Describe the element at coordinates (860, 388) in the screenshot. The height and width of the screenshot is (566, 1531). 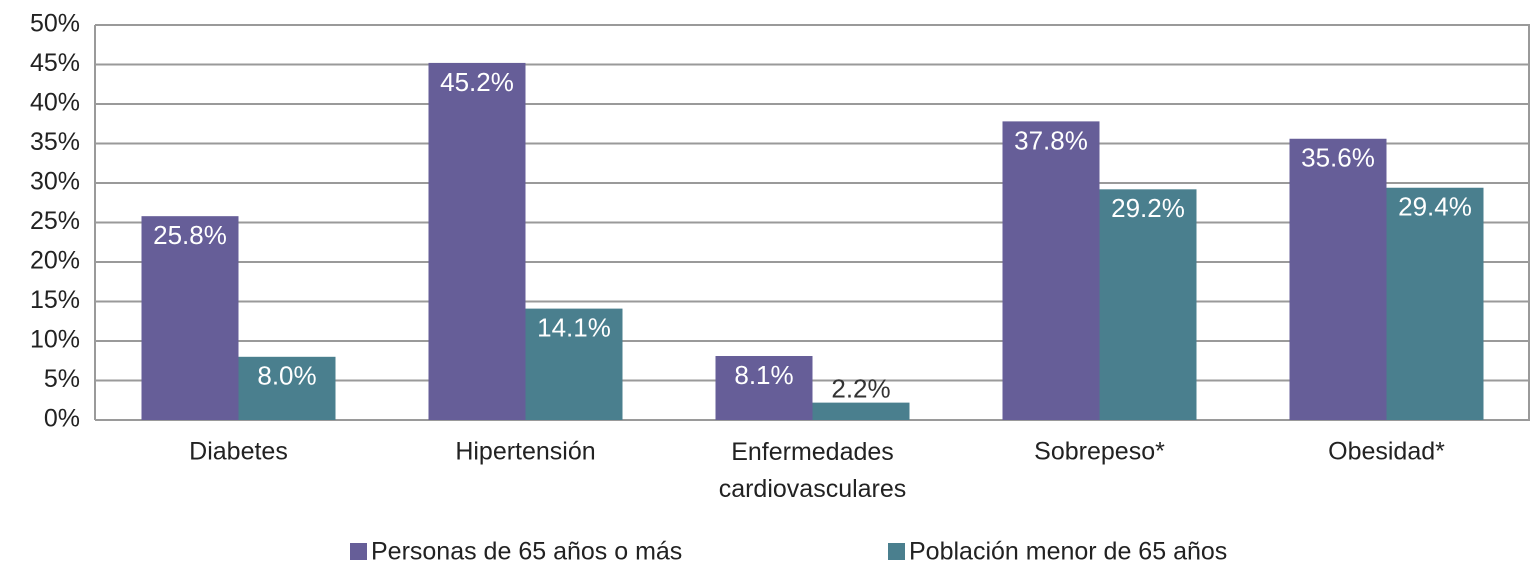
I see `data-label: 2.2%` at that location.